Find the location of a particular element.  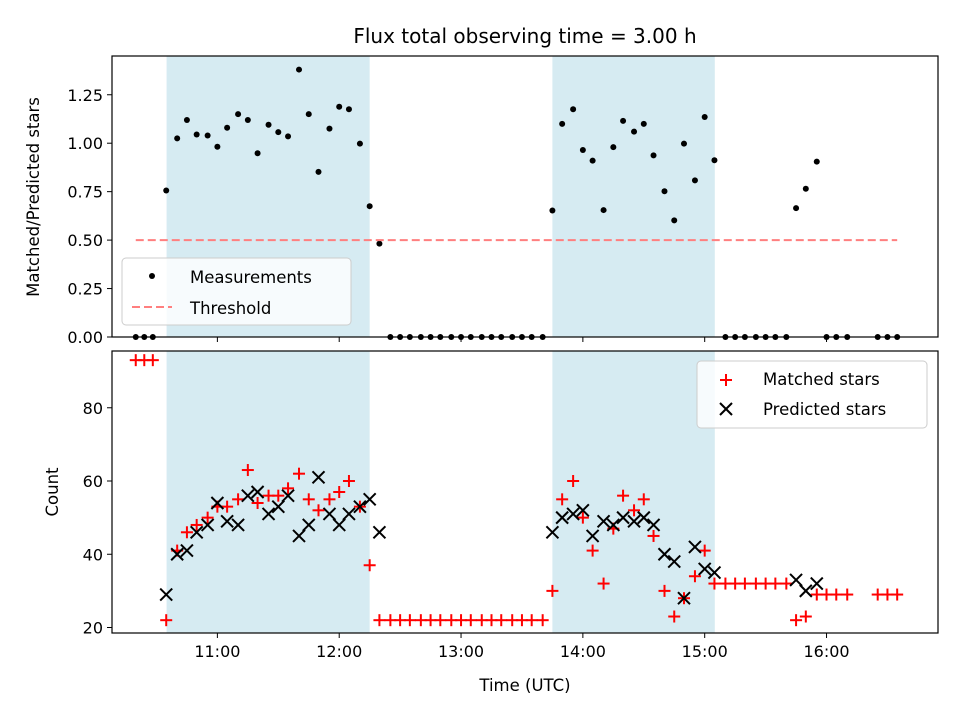

x-axis-label: Time (UTC) is located at coordinates (524, 685).